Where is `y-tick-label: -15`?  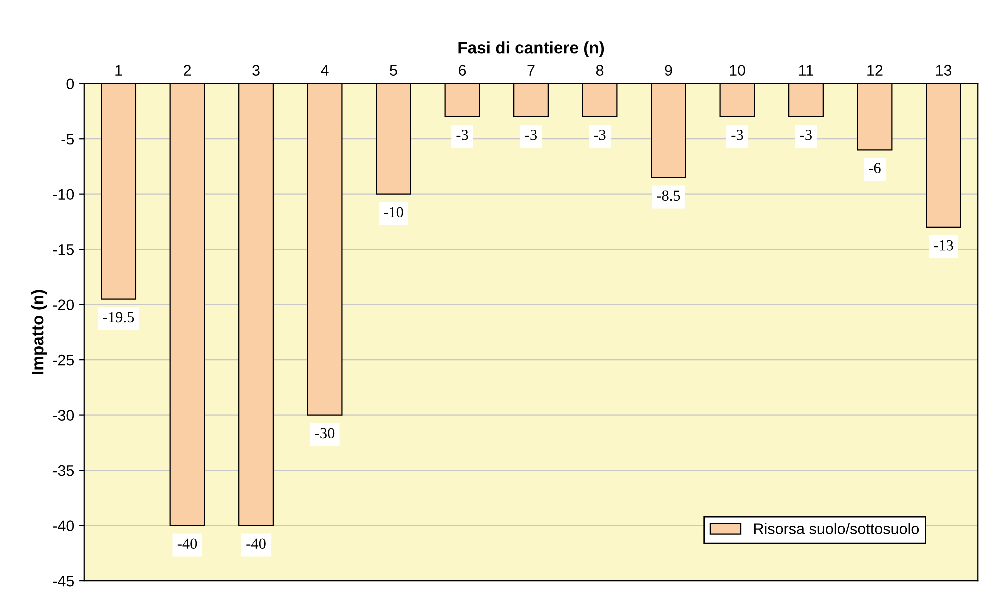
y-tick-label: -15 is located at coordinates (63, 250).